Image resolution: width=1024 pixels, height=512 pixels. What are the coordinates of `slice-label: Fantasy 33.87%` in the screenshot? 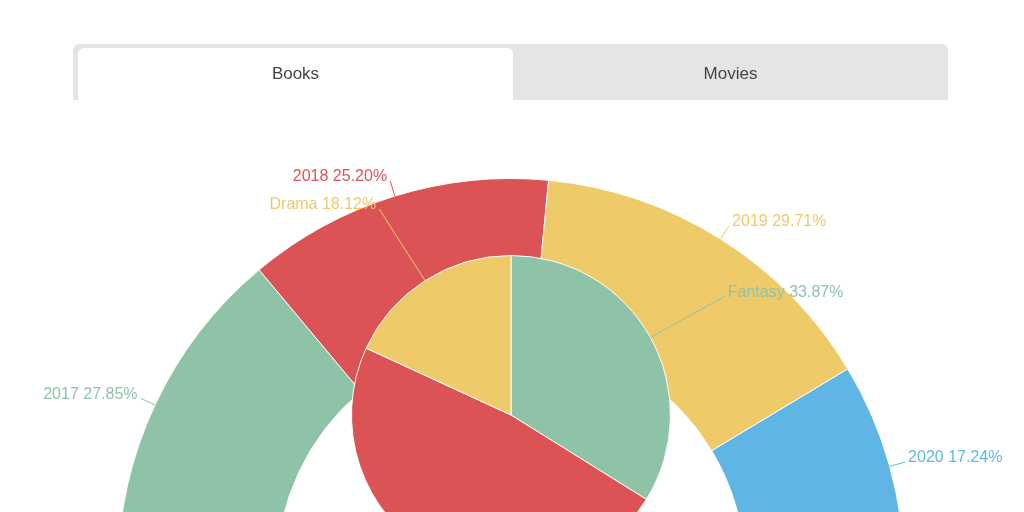 It's located at (785, 291).